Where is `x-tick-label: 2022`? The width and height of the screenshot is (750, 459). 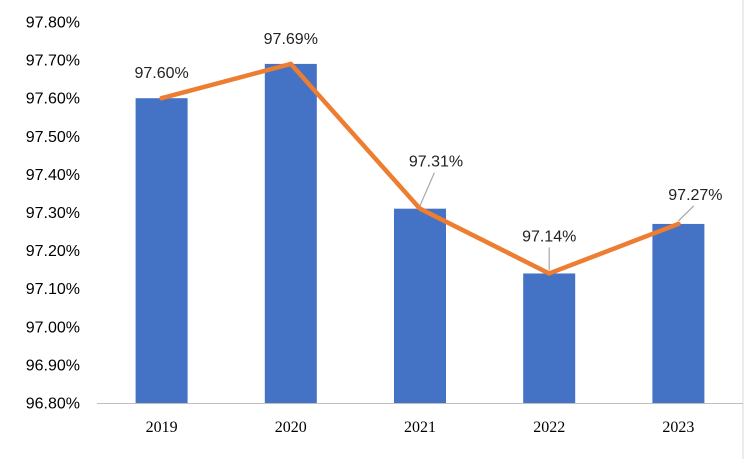 x-tick-label: 2022 is located at coordinates (549, 427).